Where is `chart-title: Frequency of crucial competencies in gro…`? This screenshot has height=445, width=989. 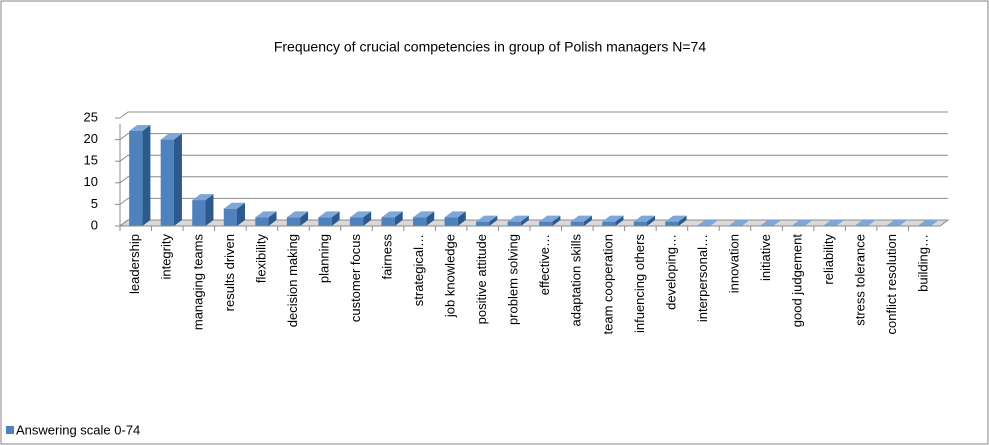
chart-title: Frequency of crucial competencies in gro… is located at coordinates (490, 47).